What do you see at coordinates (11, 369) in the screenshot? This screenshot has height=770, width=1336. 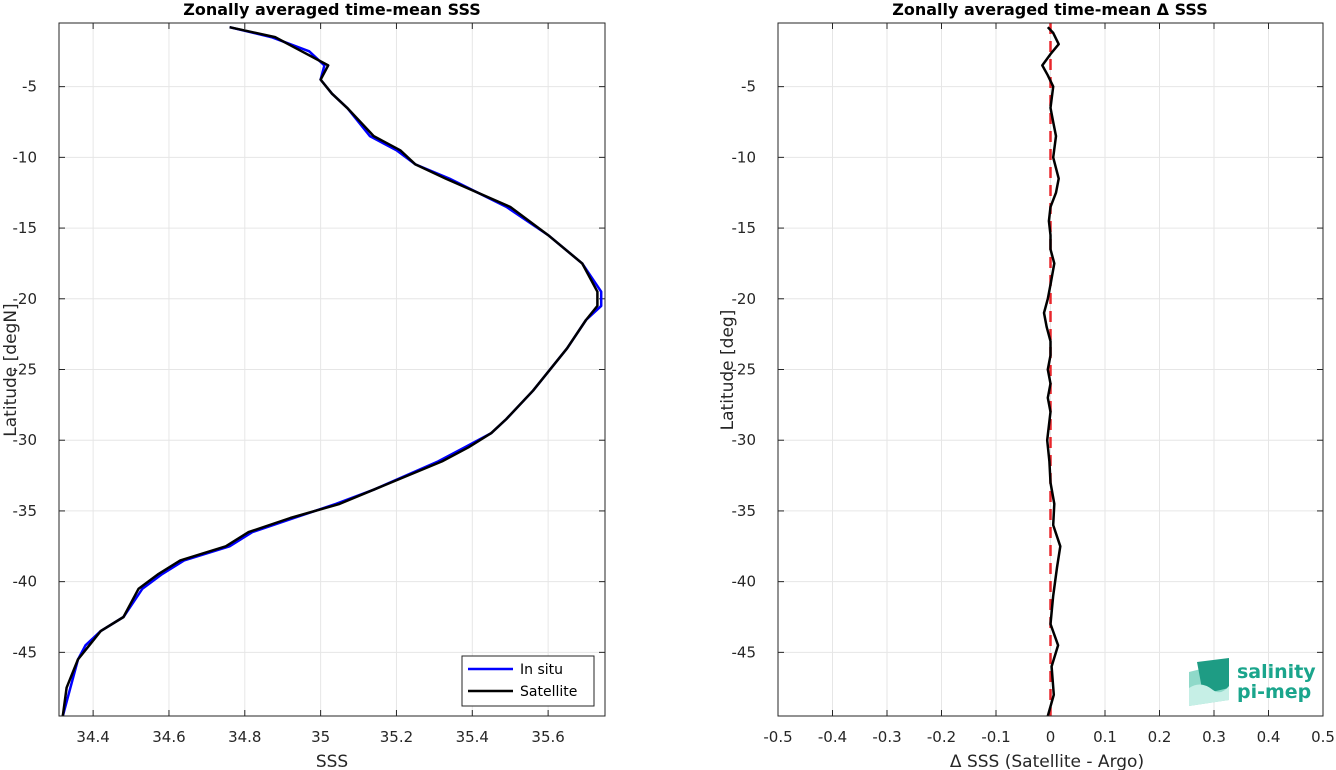 I see `sss-y-axis-label: Latitude [degN]` at bounding box center [11, 369].